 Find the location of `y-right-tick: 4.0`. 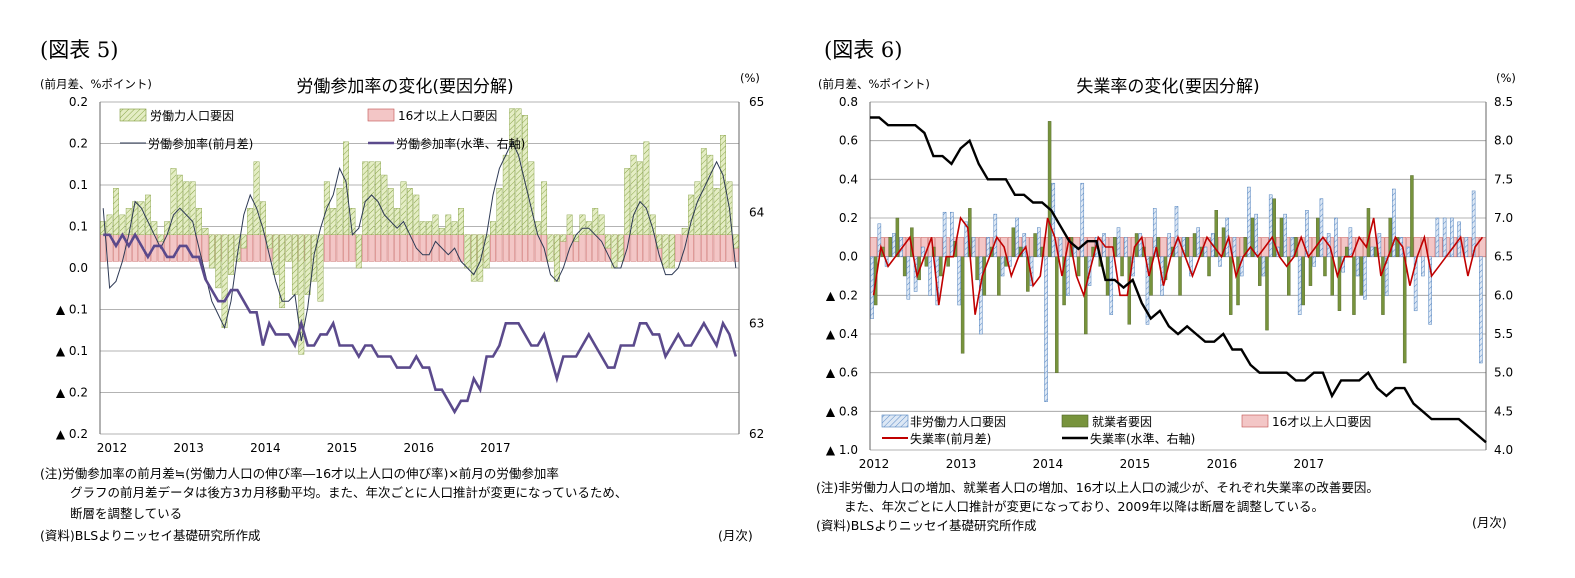

y-right-tick: 4.0 is located at coordinates (1503, 450).